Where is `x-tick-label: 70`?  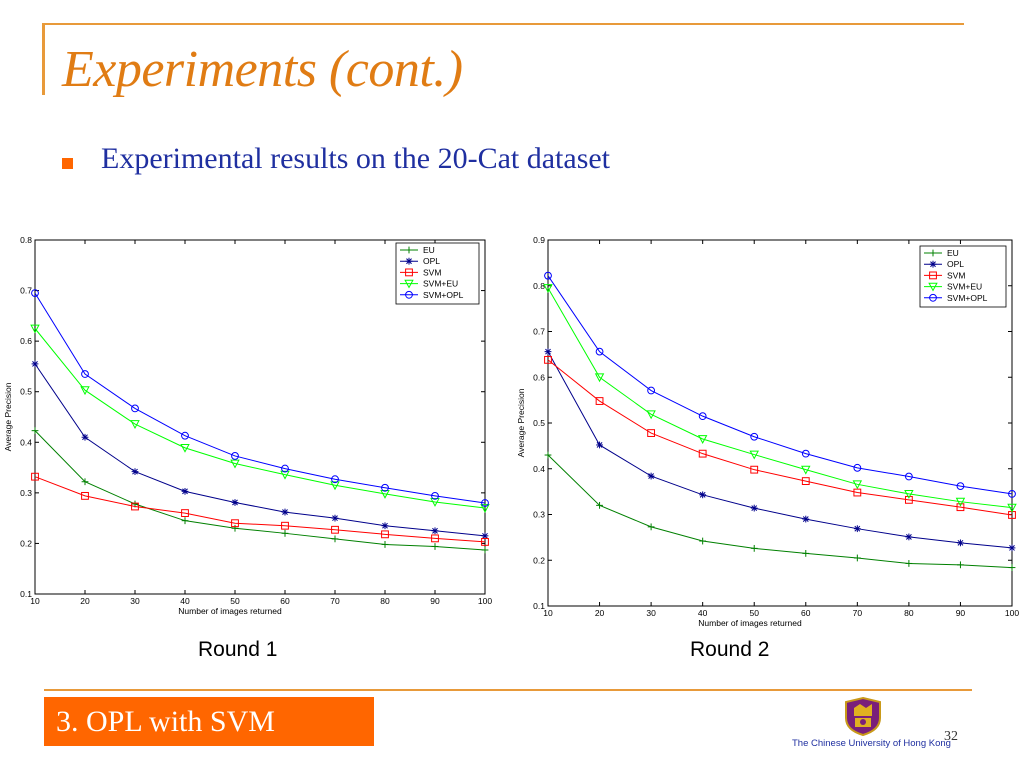
x-tick-label: 70 is located at coordinates (858, 613).